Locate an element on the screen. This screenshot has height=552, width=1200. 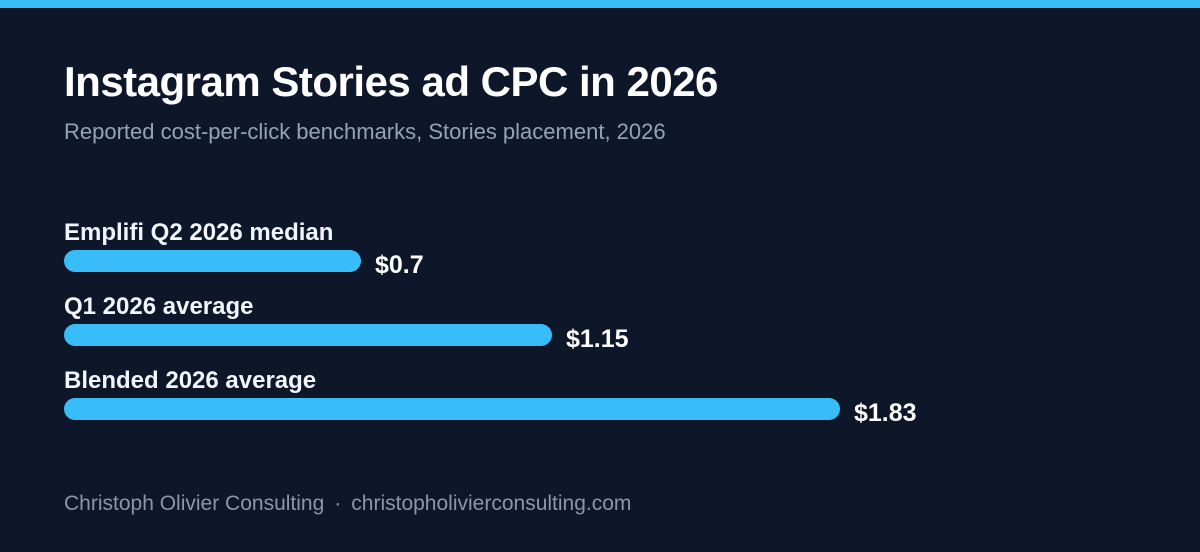
top-accent-stripe is located at coordinates (600, 4).